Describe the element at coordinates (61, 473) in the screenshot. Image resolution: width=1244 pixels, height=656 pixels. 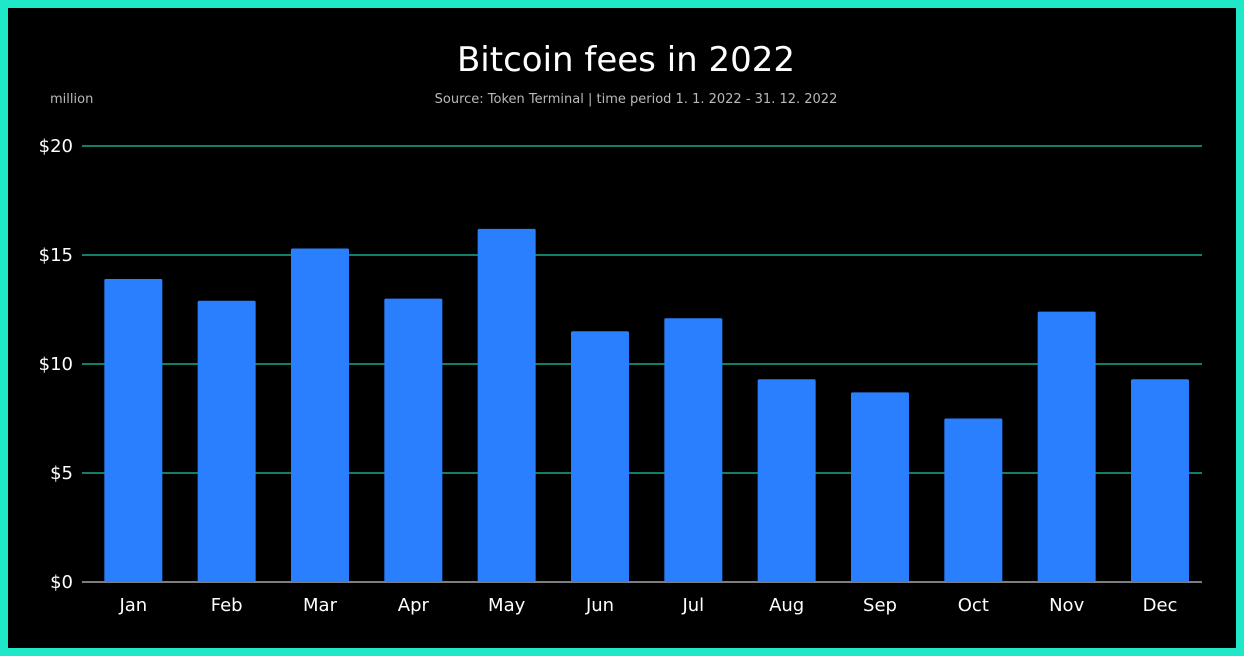
I see `y-tick-label: $5` at that location.